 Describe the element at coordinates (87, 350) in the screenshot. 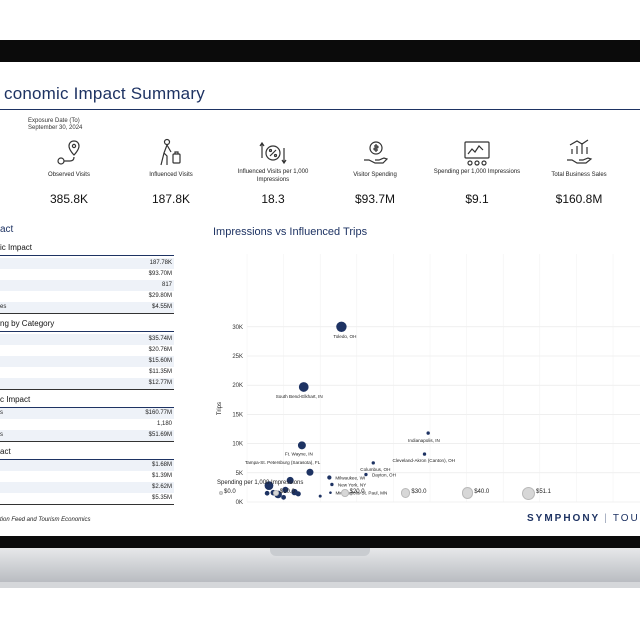

I see `table-row: $20.76M` at that location.